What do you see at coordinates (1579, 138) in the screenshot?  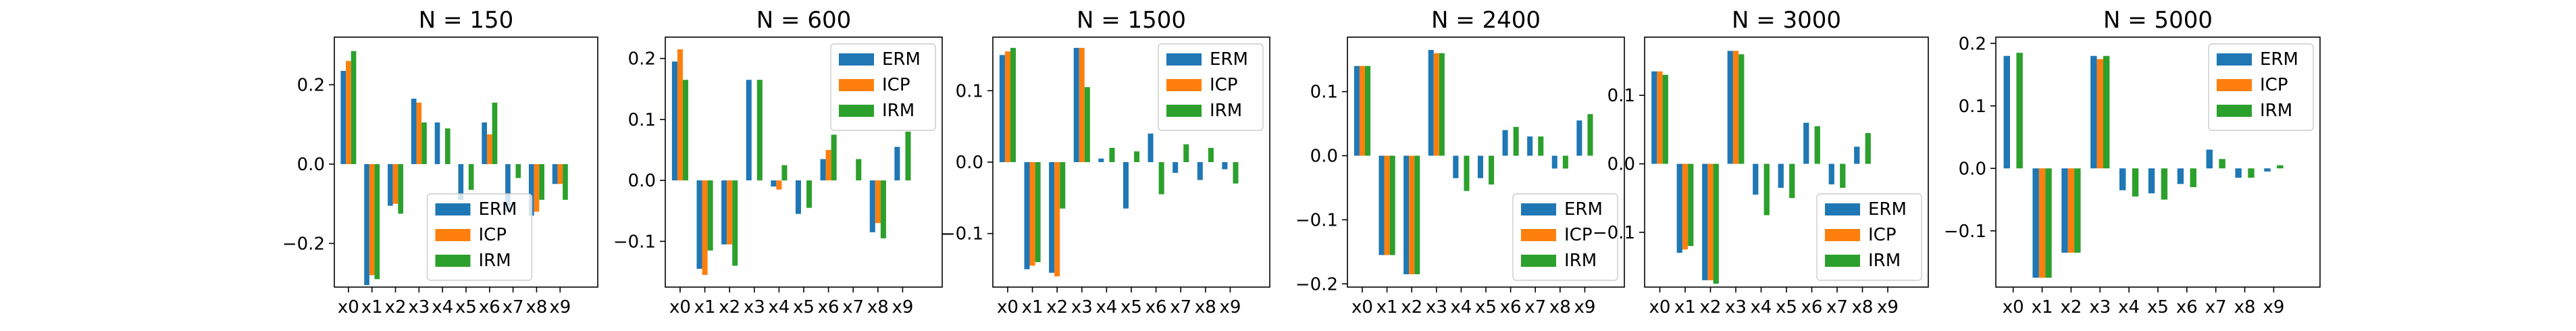 I see `bar-erm-x9` at bounding box center [1579, 138].